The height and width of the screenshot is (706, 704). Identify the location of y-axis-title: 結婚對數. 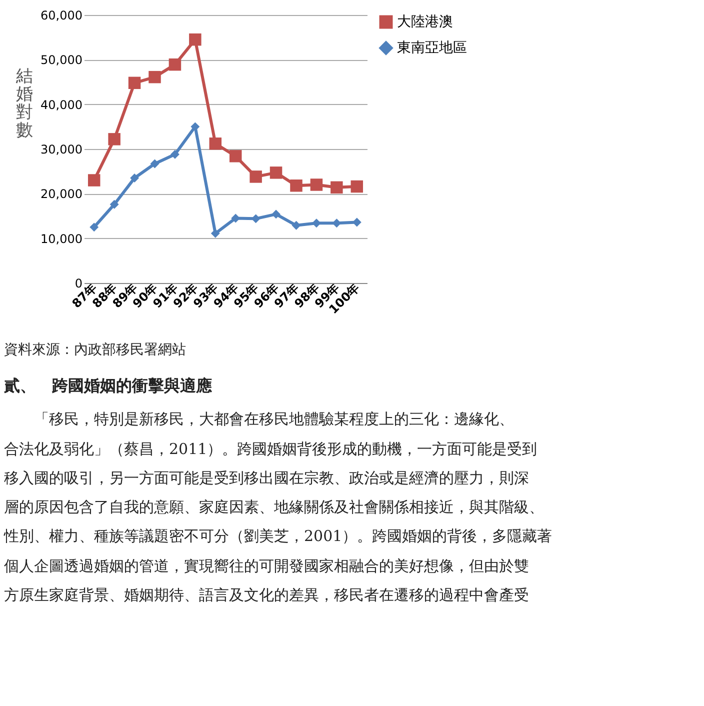
(24, 103).